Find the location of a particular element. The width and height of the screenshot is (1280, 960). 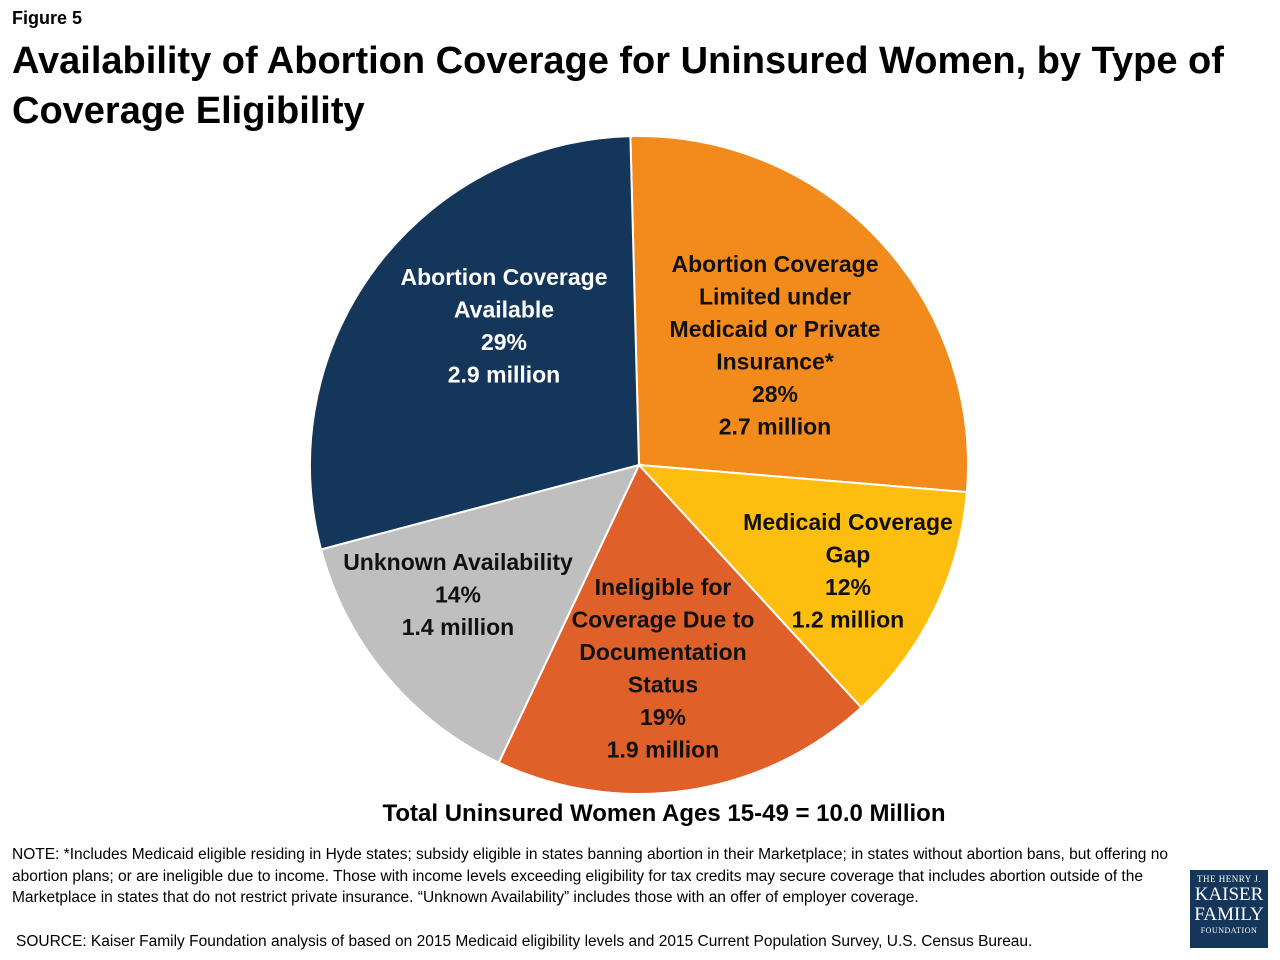

logo-line-4: FOUNDATION is located at coordinates (1229, 930).